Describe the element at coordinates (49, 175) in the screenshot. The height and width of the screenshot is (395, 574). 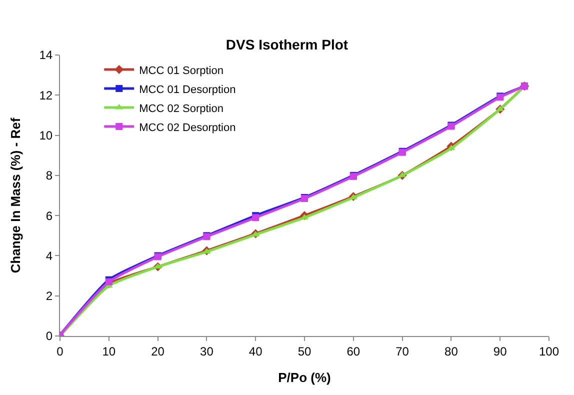
I see `y-tick-label: 8` at that location.